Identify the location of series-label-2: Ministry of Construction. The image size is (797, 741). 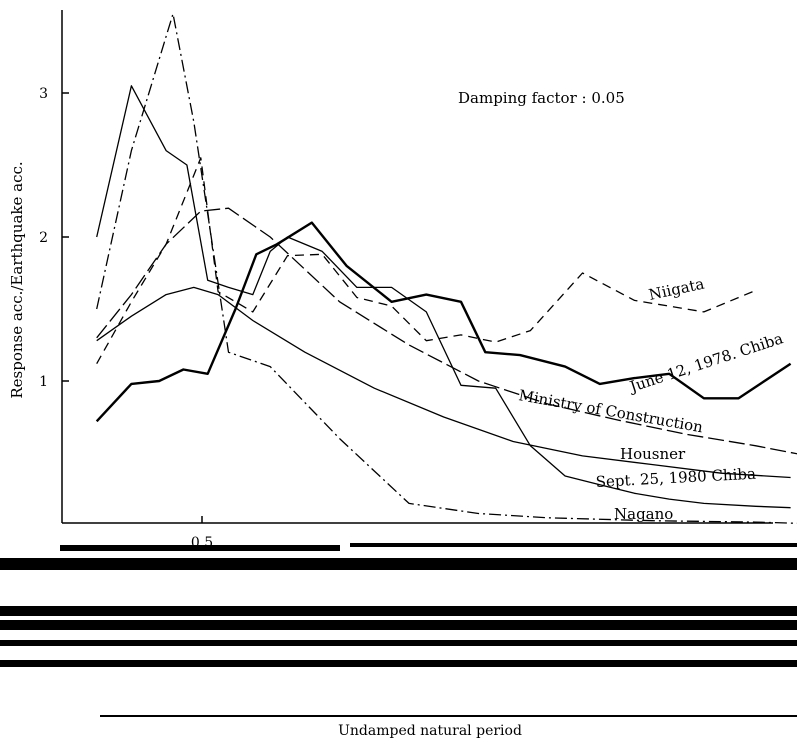
(610, 411).